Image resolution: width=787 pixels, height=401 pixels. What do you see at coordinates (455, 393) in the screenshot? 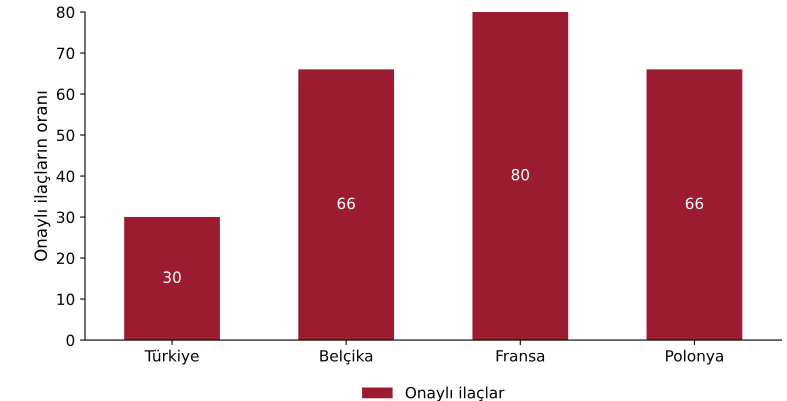
I see `legend-label: Onaylı ilaçlar` at bounding box center [455, 393].